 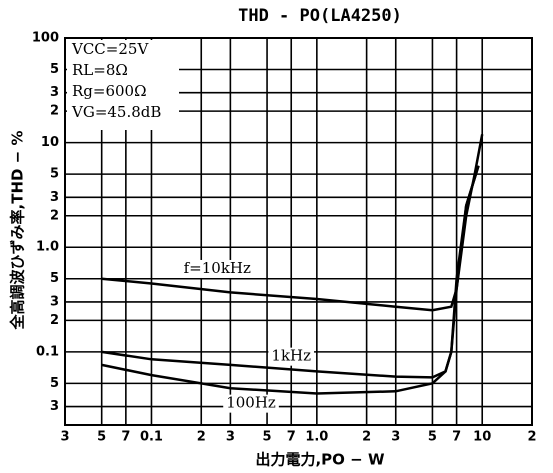 What do you see at coordinates (482, 437) in the screenshot?
I see `x-tick-label: 10` at bounding box center [482, 437].